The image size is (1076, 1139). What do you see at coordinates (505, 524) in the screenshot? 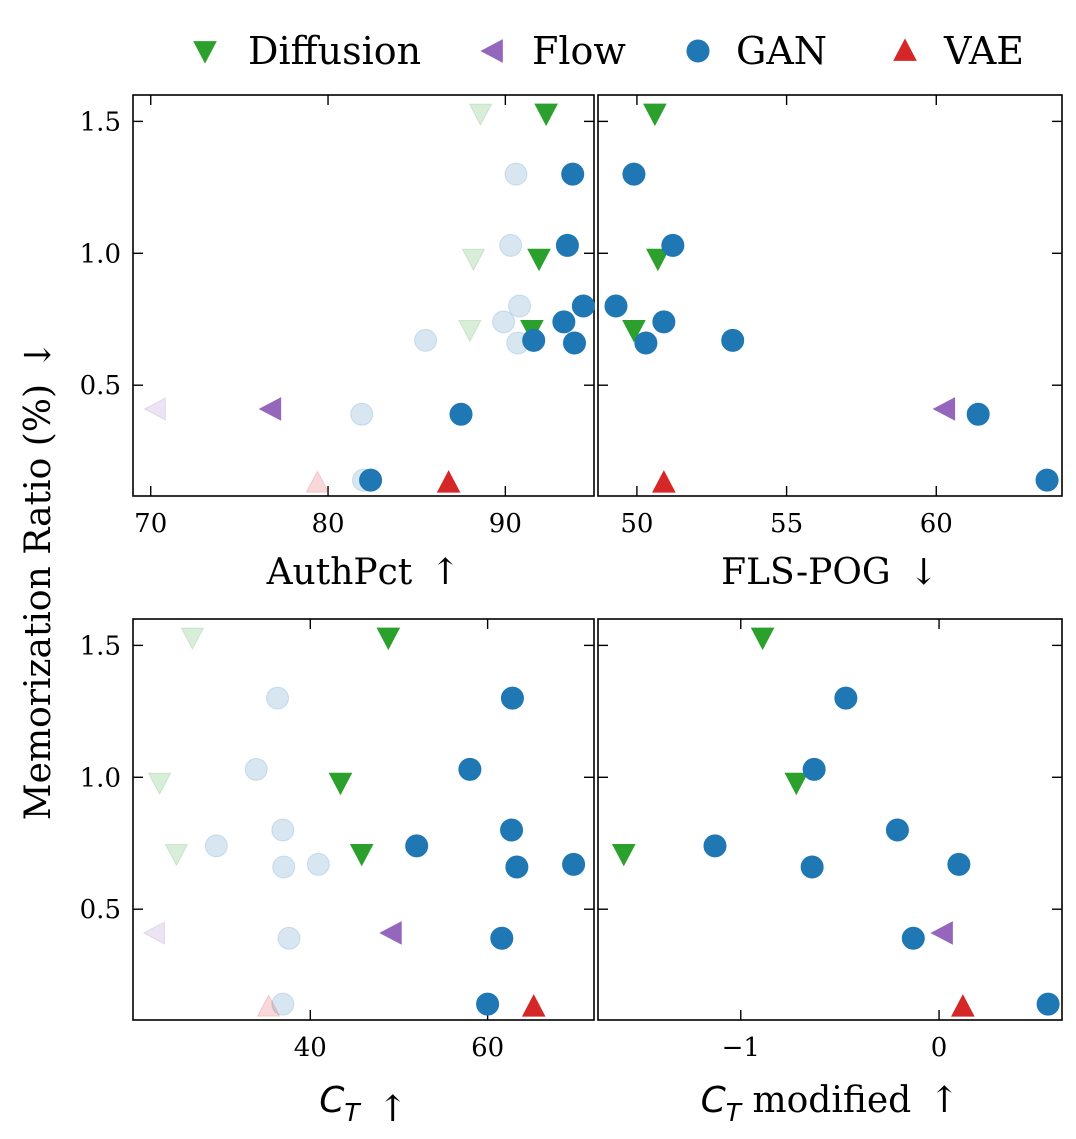
I see `x-tick-label: 90` at bounding box center [505, 524].